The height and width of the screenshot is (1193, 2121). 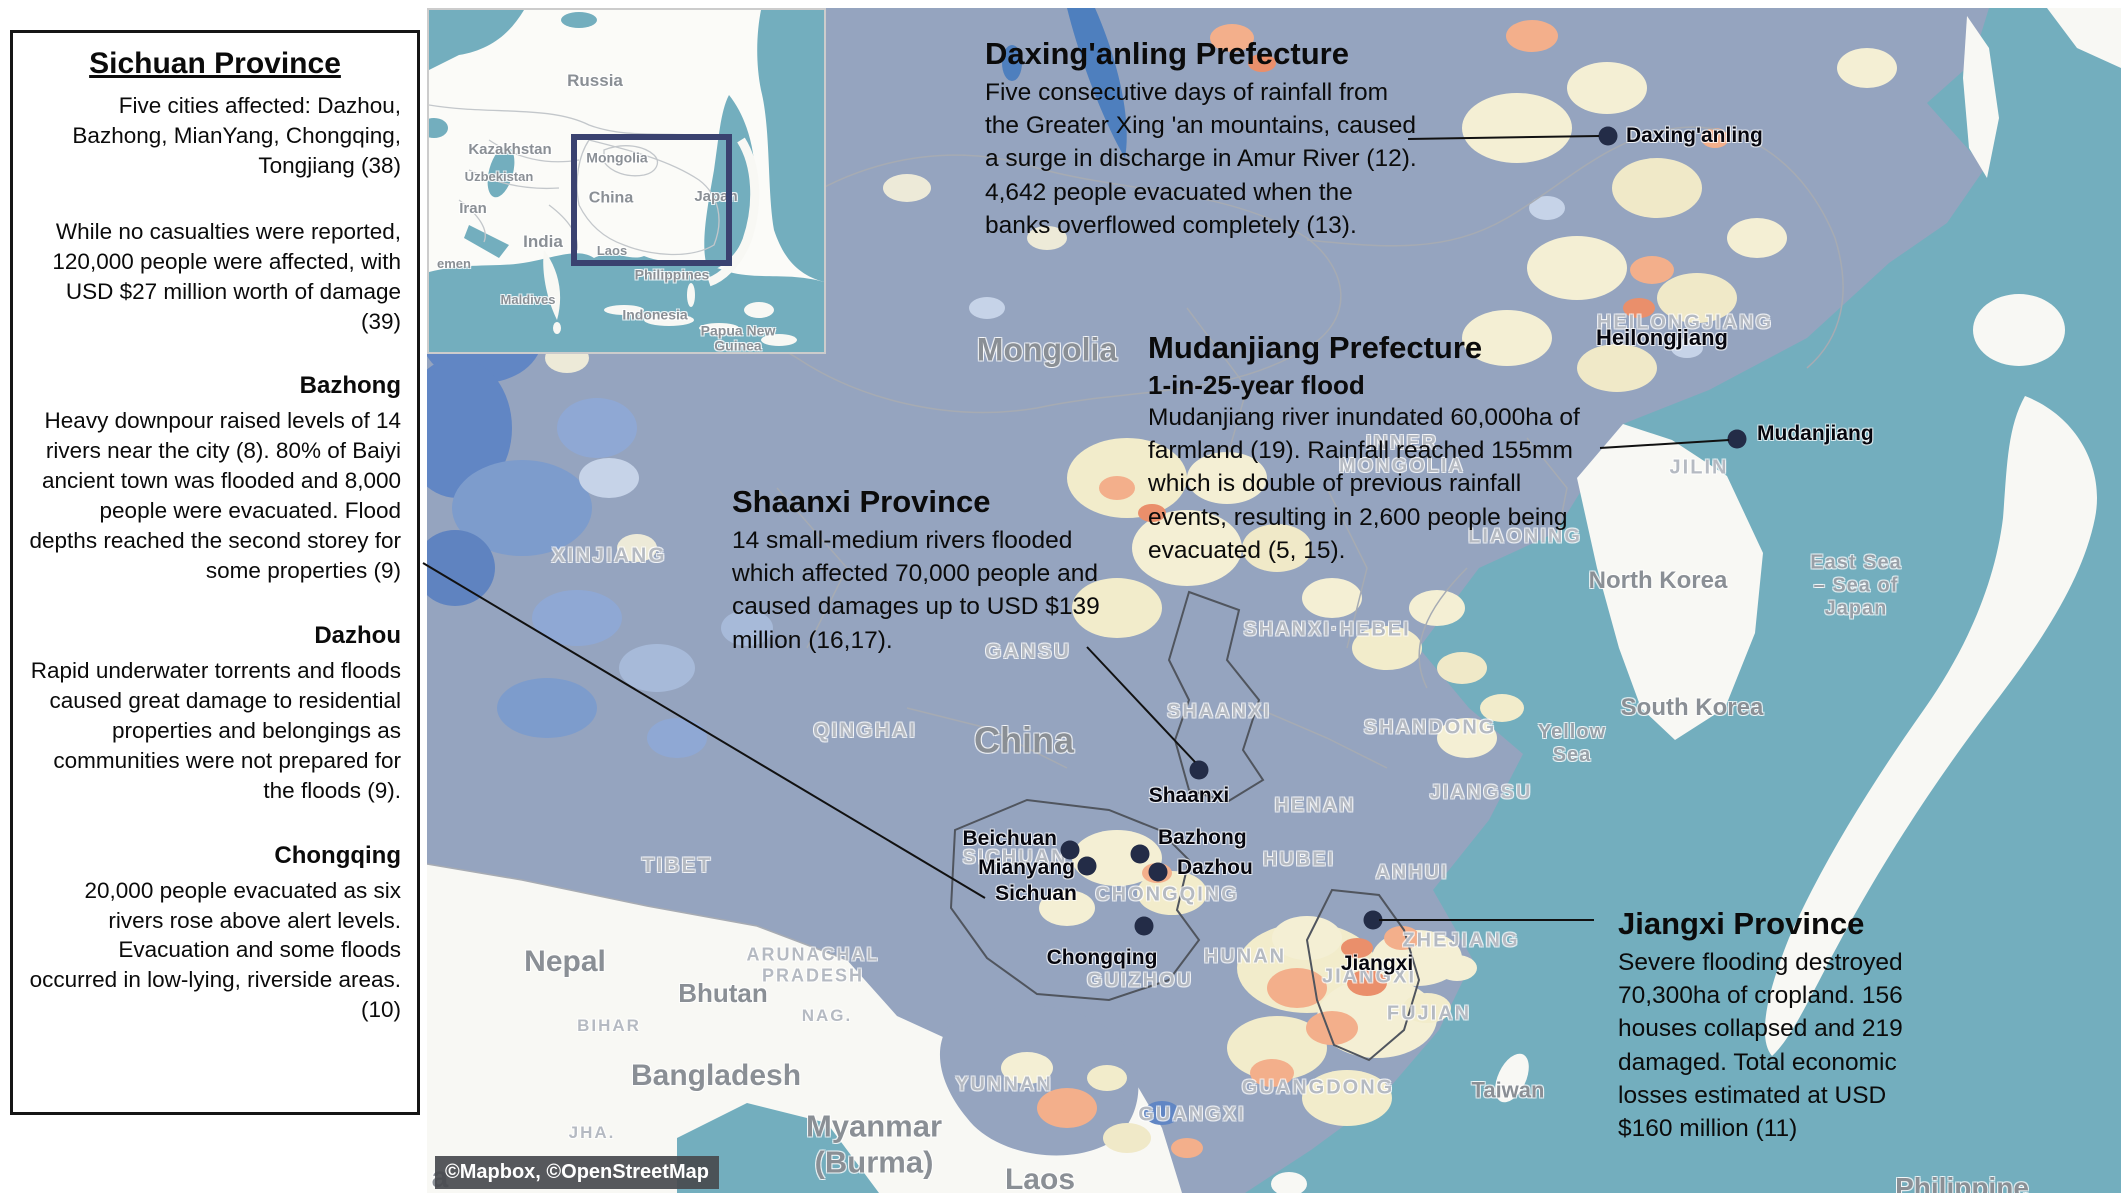 What do you see at coordinates (215, 63) in the screenshot?
I see `sidebar-title: Sichuan Province` at bounding box center [215, 63].